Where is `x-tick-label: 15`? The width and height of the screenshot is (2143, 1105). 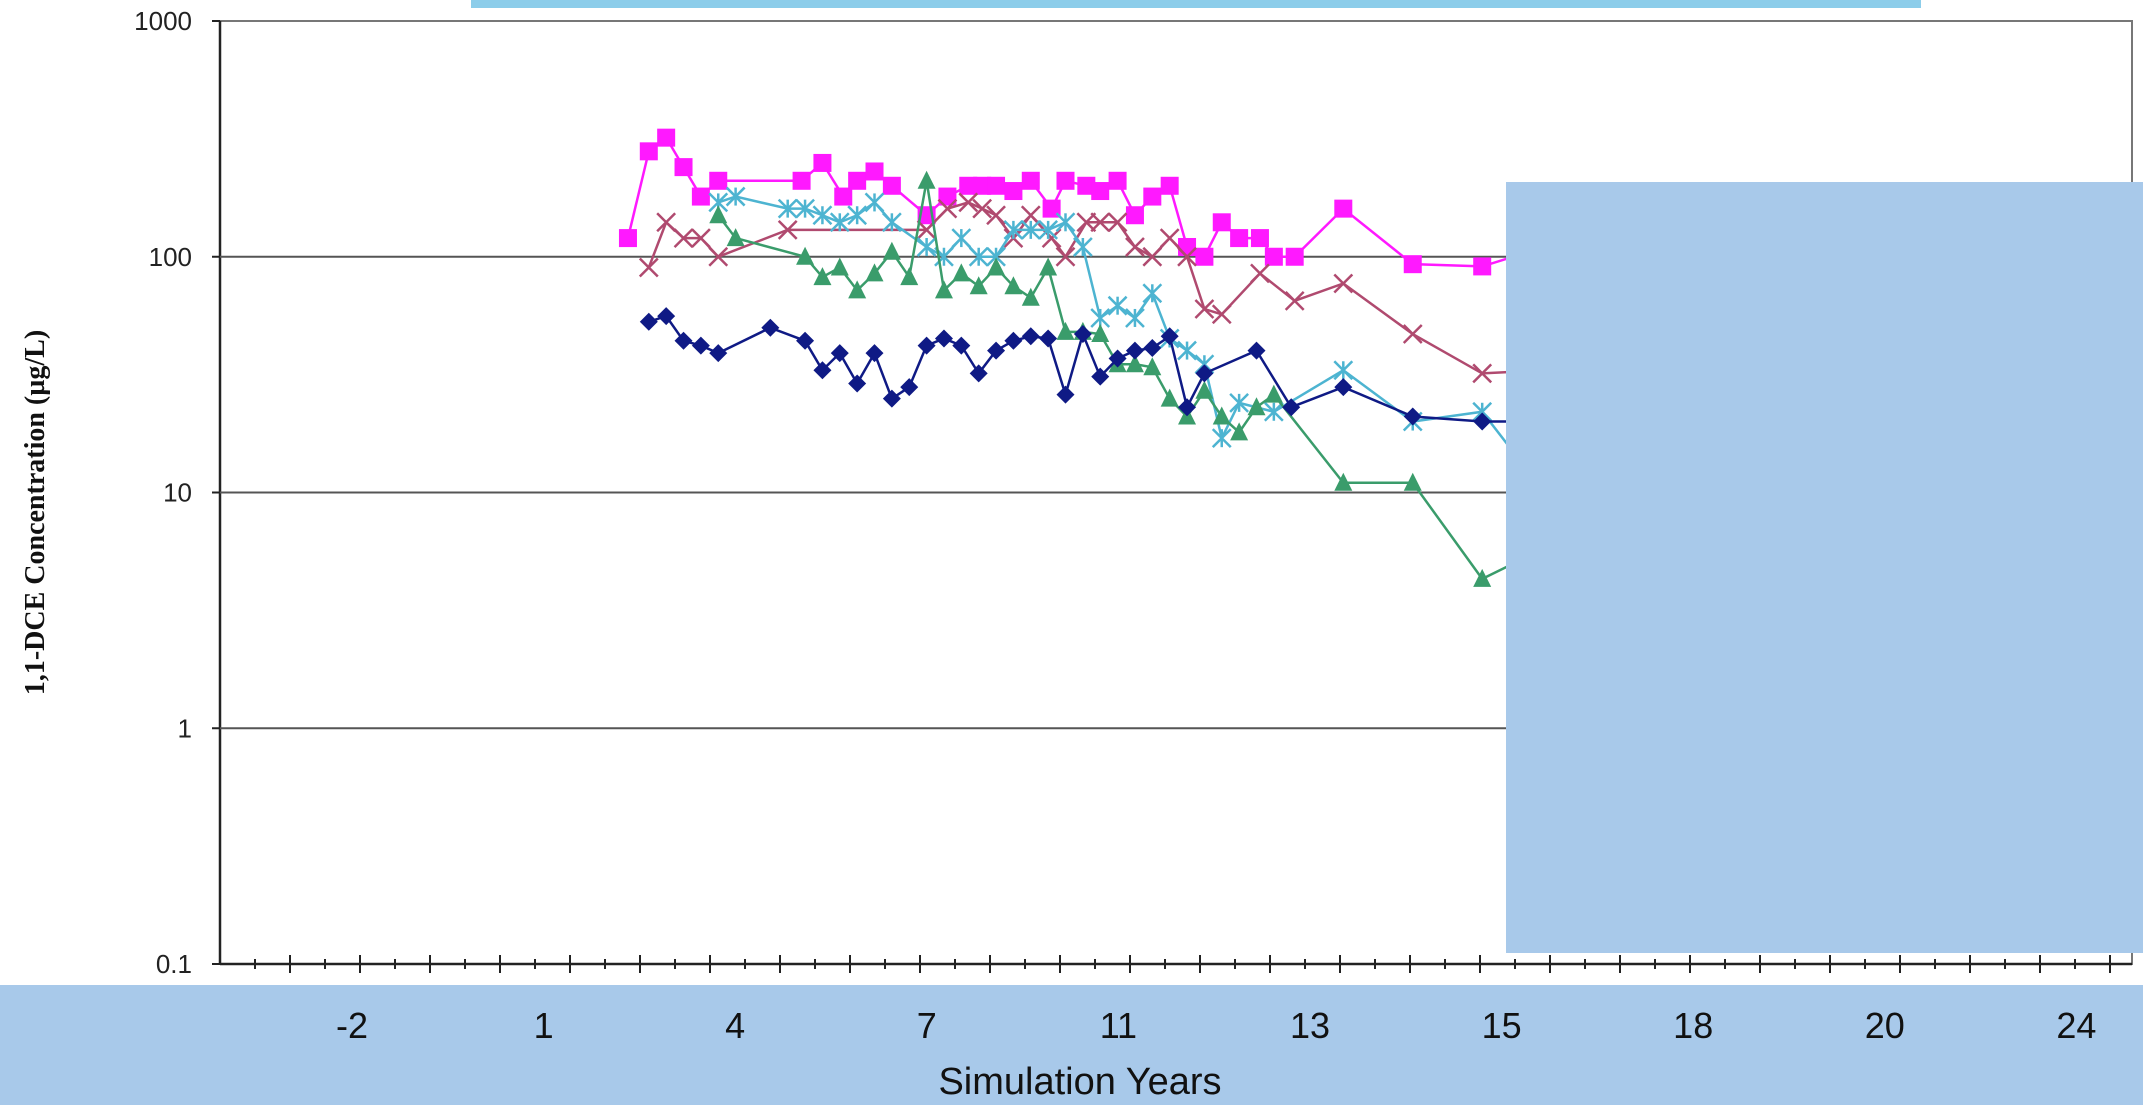 x-tick-label: 15 is located at coordinates (1502, 1025).